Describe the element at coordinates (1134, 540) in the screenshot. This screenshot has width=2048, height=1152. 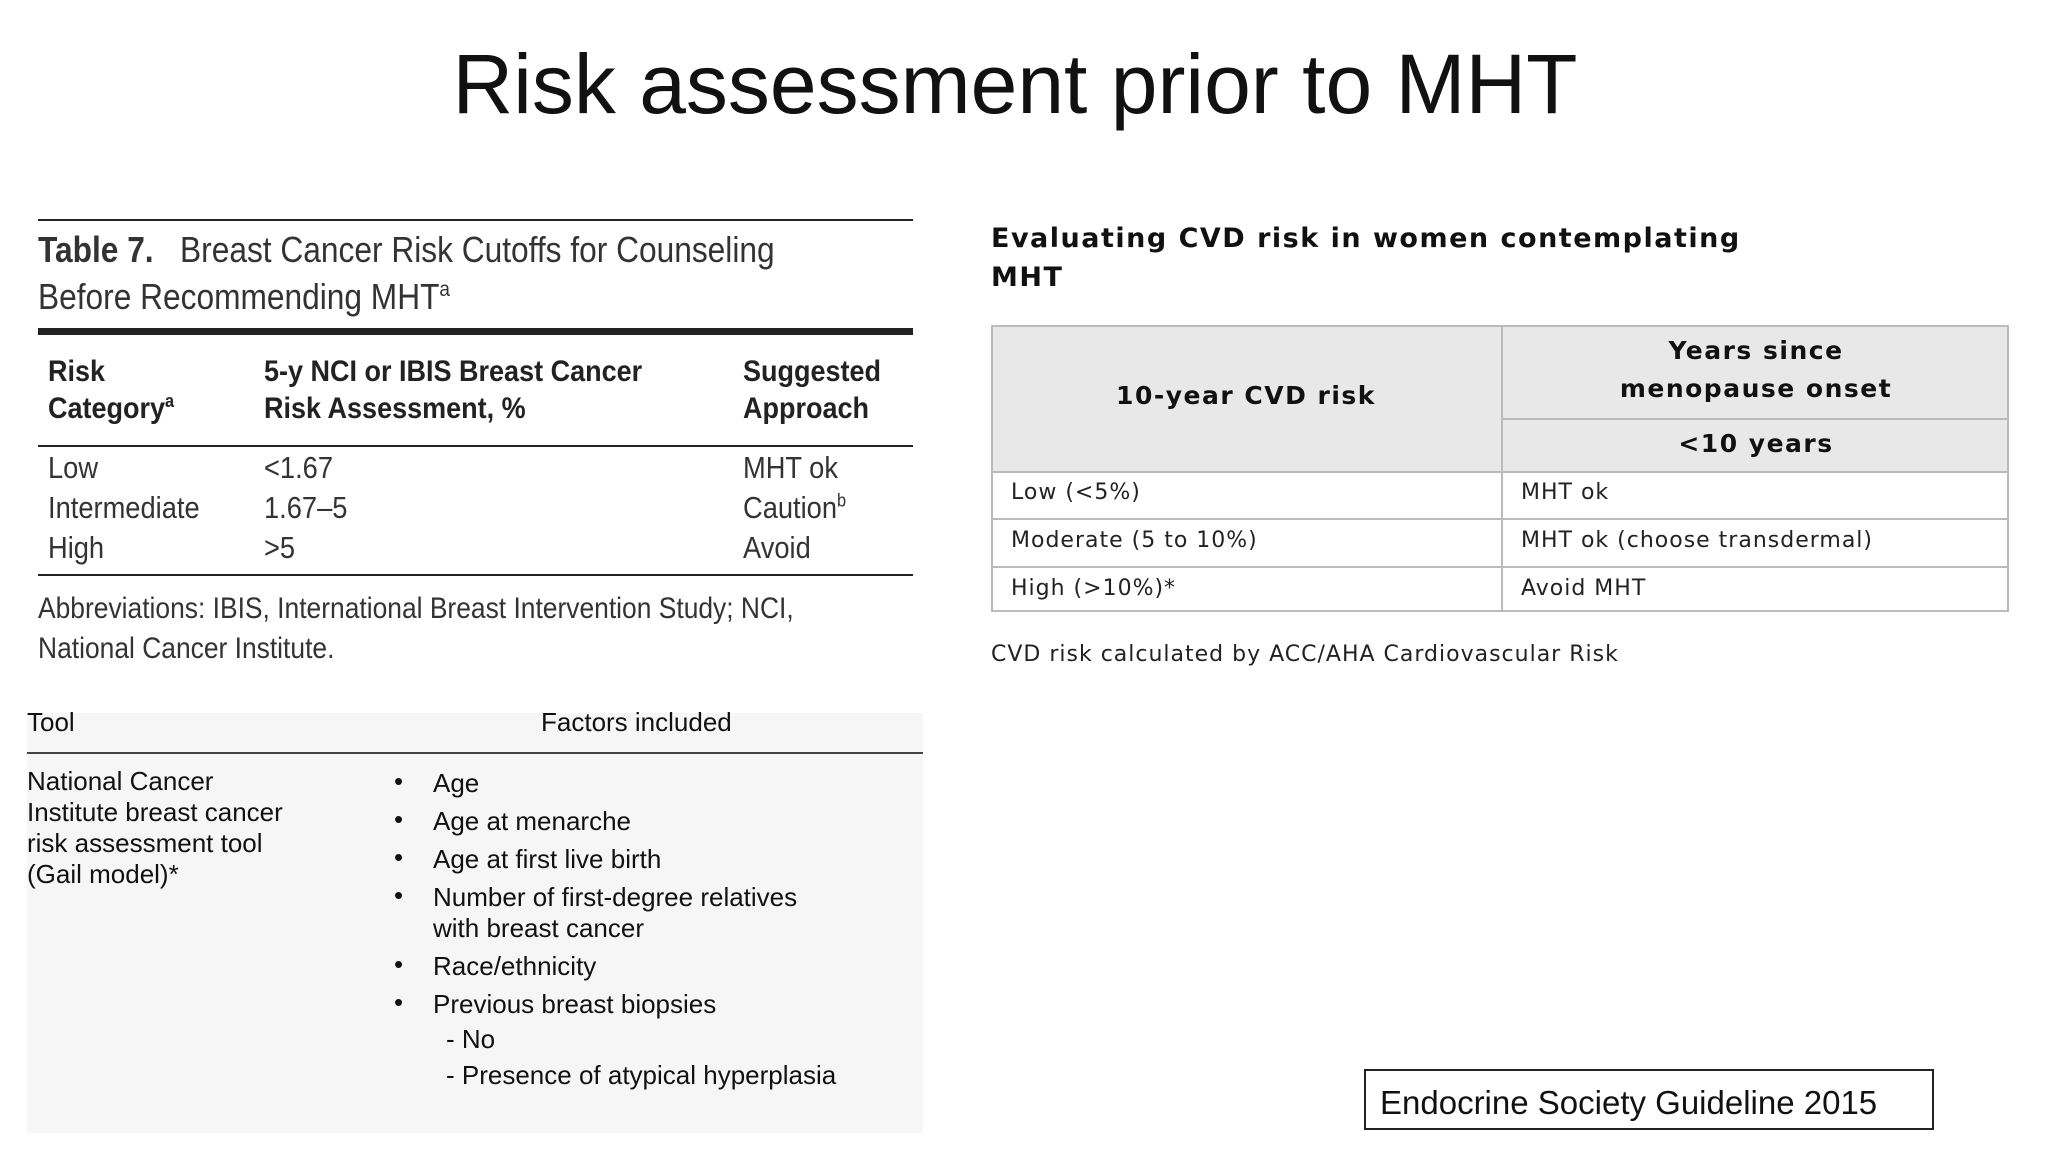
I see `cell: Moderate (5 to 10%)` at that location.